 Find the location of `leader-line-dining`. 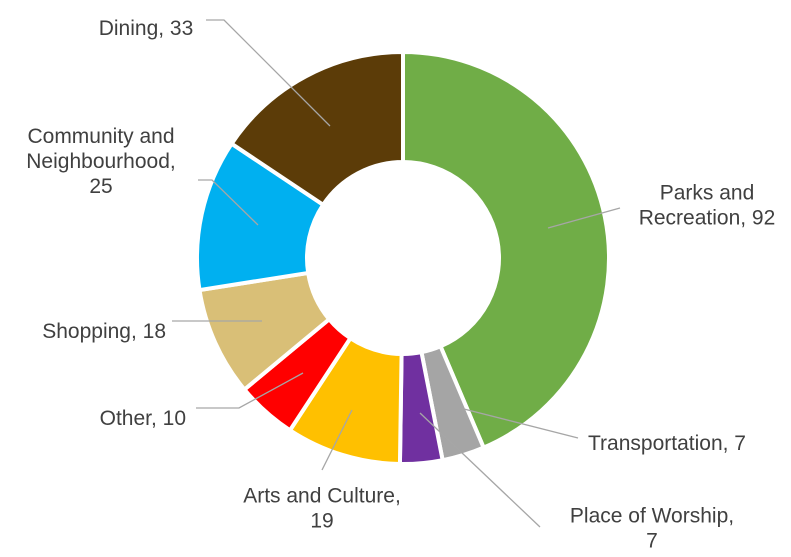

leader-line-dining is located at coordinates (268, 73).